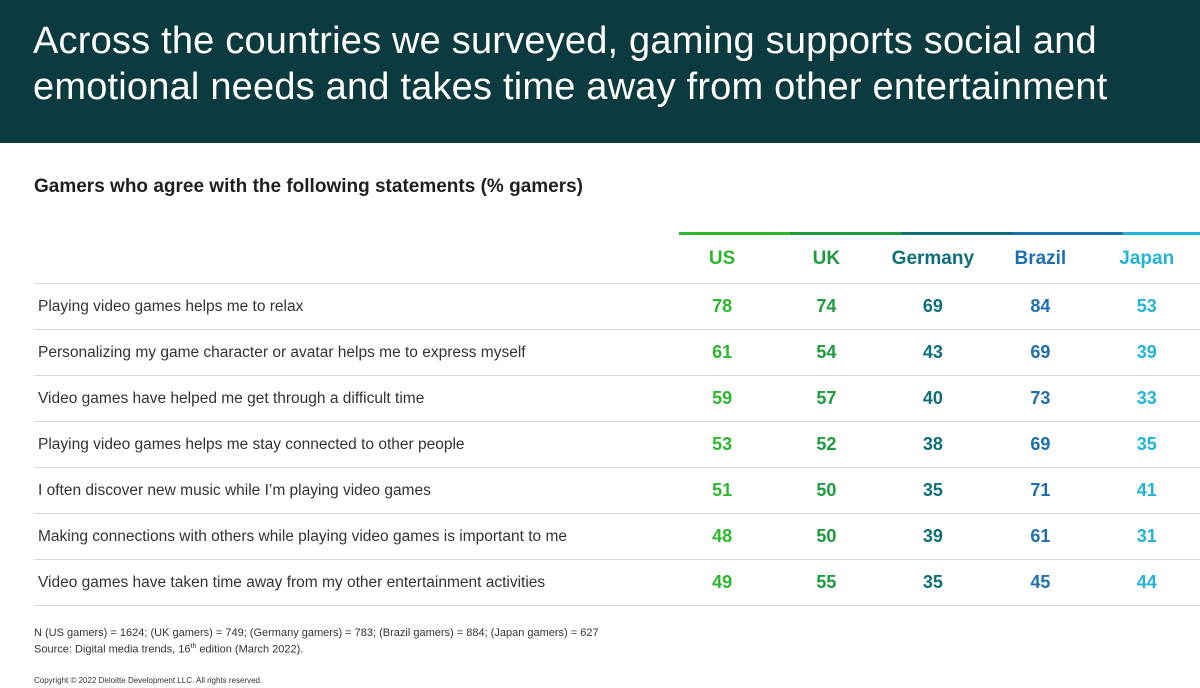  I want to click on value-cell-japan: 53, so click(1146, 306).